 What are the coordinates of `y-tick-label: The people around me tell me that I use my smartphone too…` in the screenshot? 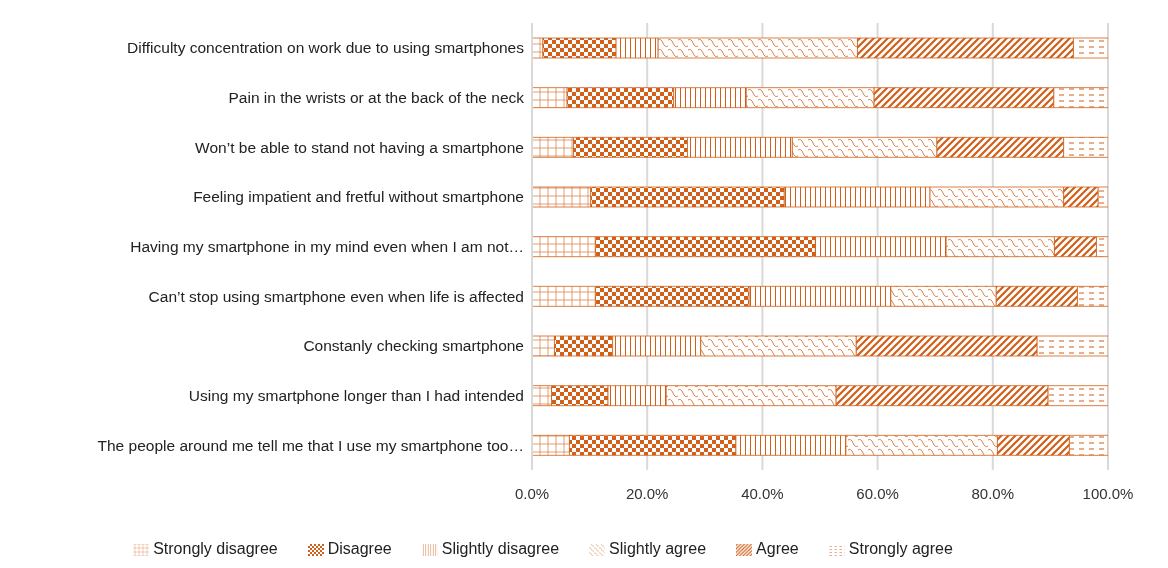 It's located at (310, 445).